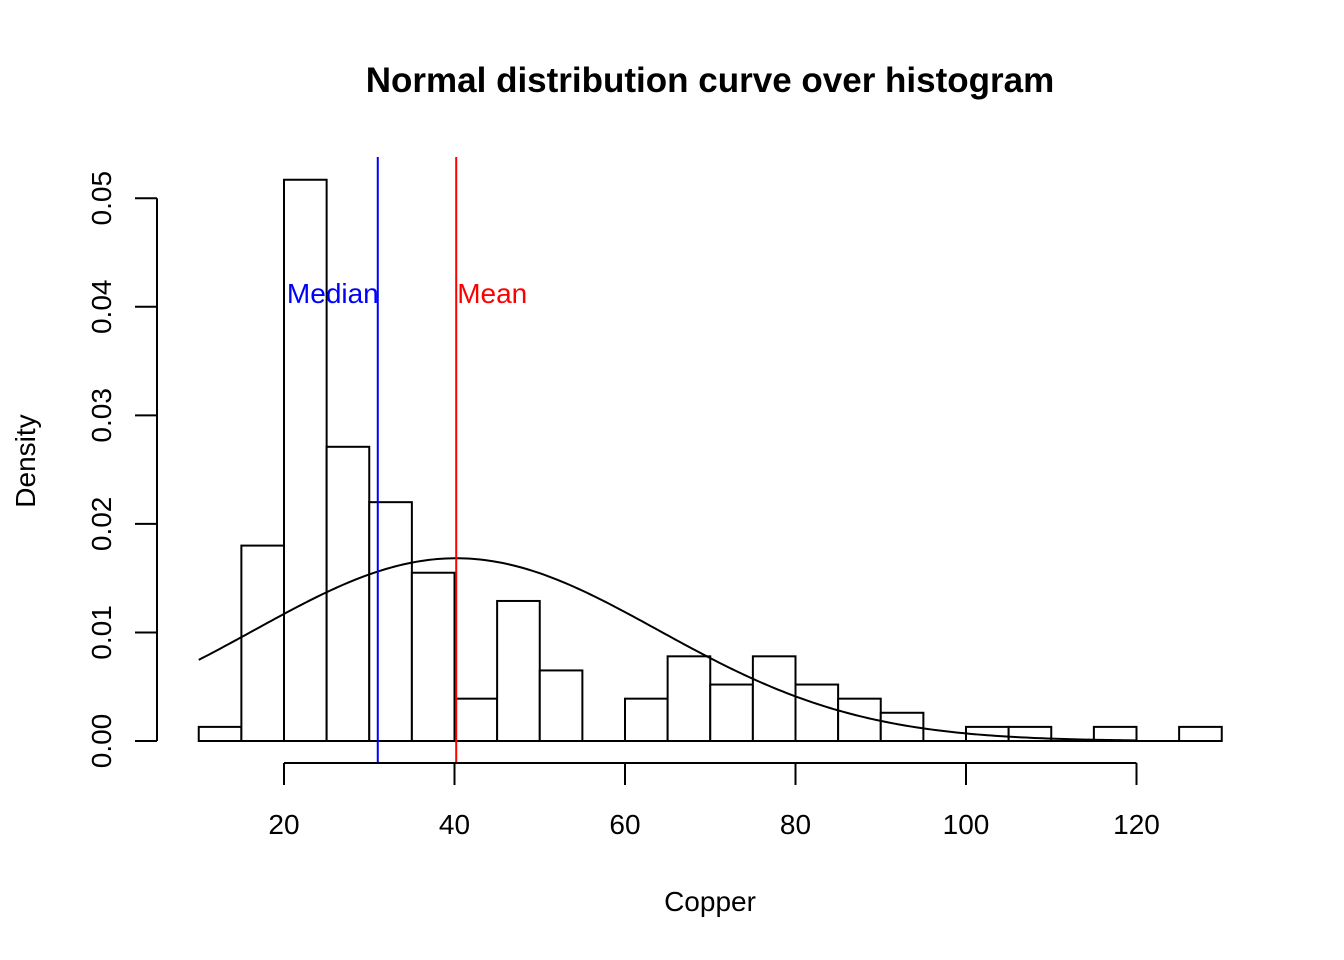 The image size is (1344, 960). What do you see at coordinates (795, 824) in the screenshot?
I see `x-tick-label: 80` at bounding box center [795, 824].